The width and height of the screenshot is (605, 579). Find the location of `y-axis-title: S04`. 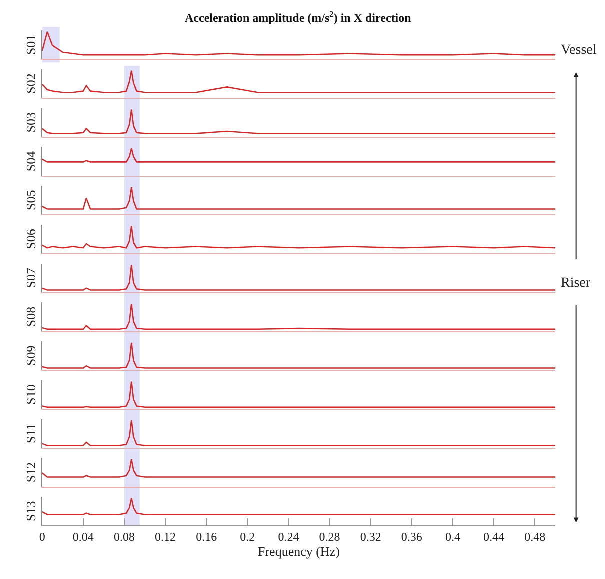

y-axis-title: S04 is located at coordinates (30, 161).